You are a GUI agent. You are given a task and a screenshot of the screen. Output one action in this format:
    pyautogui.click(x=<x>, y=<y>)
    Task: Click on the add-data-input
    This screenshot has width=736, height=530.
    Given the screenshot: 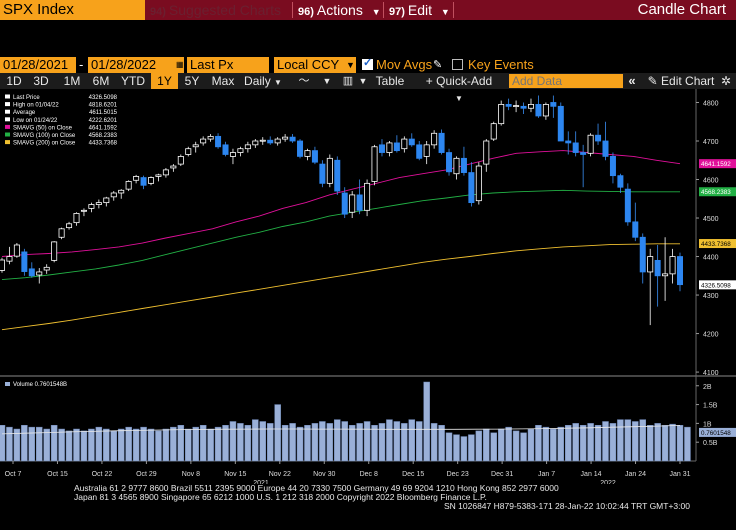 What is the action you would take?
    pyautogui.click(x=566, y=81)
    